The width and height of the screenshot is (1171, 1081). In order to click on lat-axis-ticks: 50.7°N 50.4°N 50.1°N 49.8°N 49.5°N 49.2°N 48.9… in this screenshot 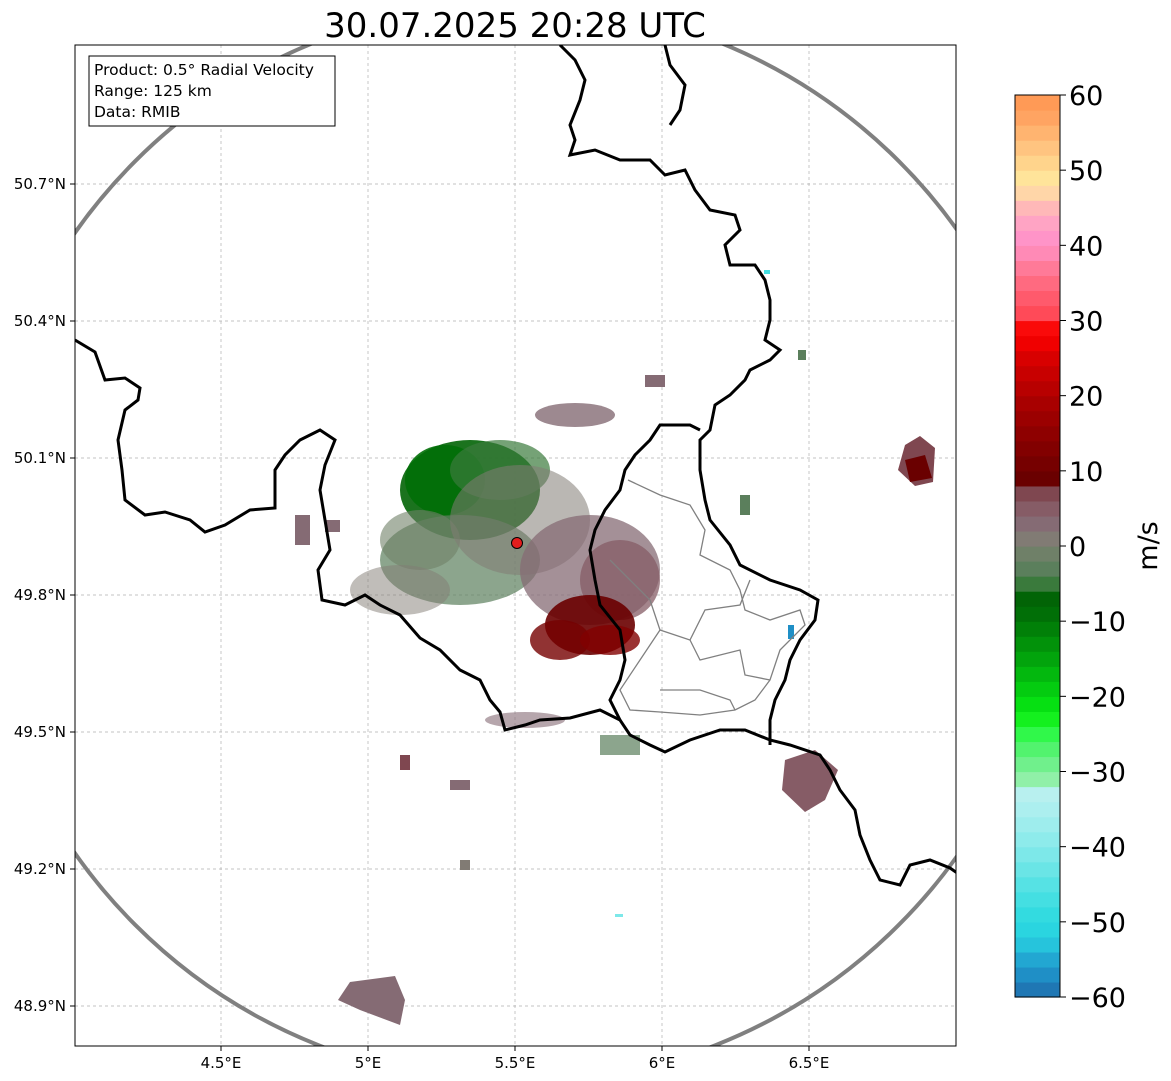, I will do `click(44, 595)`.